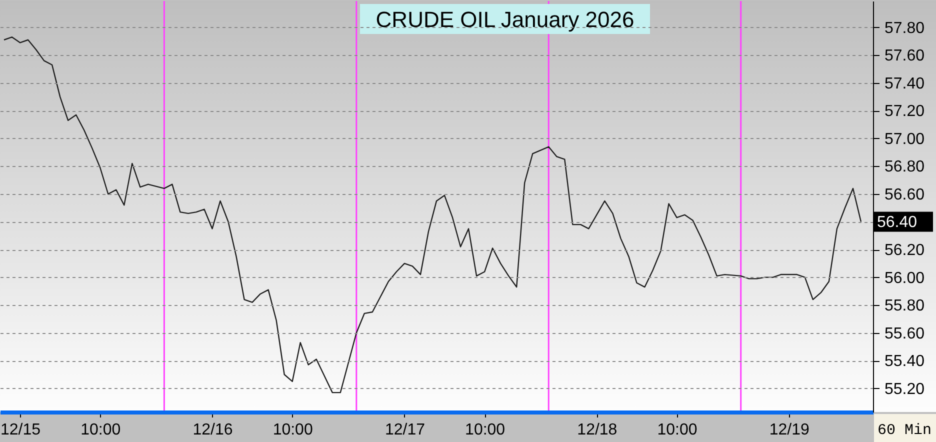 Image resolution: width=936 pixels, height=442 pixels. I want to click on x-tick-label: 12/19, so click(789, 430).